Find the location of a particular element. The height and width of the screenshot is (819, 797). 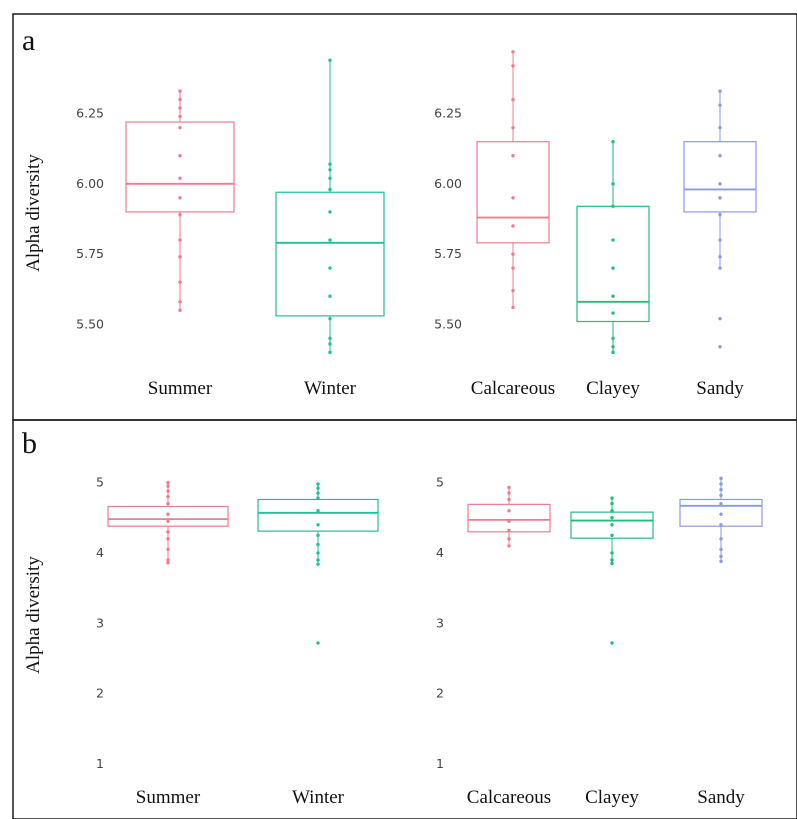

y-tick-label: 2 is located at coordinates (440, 693).